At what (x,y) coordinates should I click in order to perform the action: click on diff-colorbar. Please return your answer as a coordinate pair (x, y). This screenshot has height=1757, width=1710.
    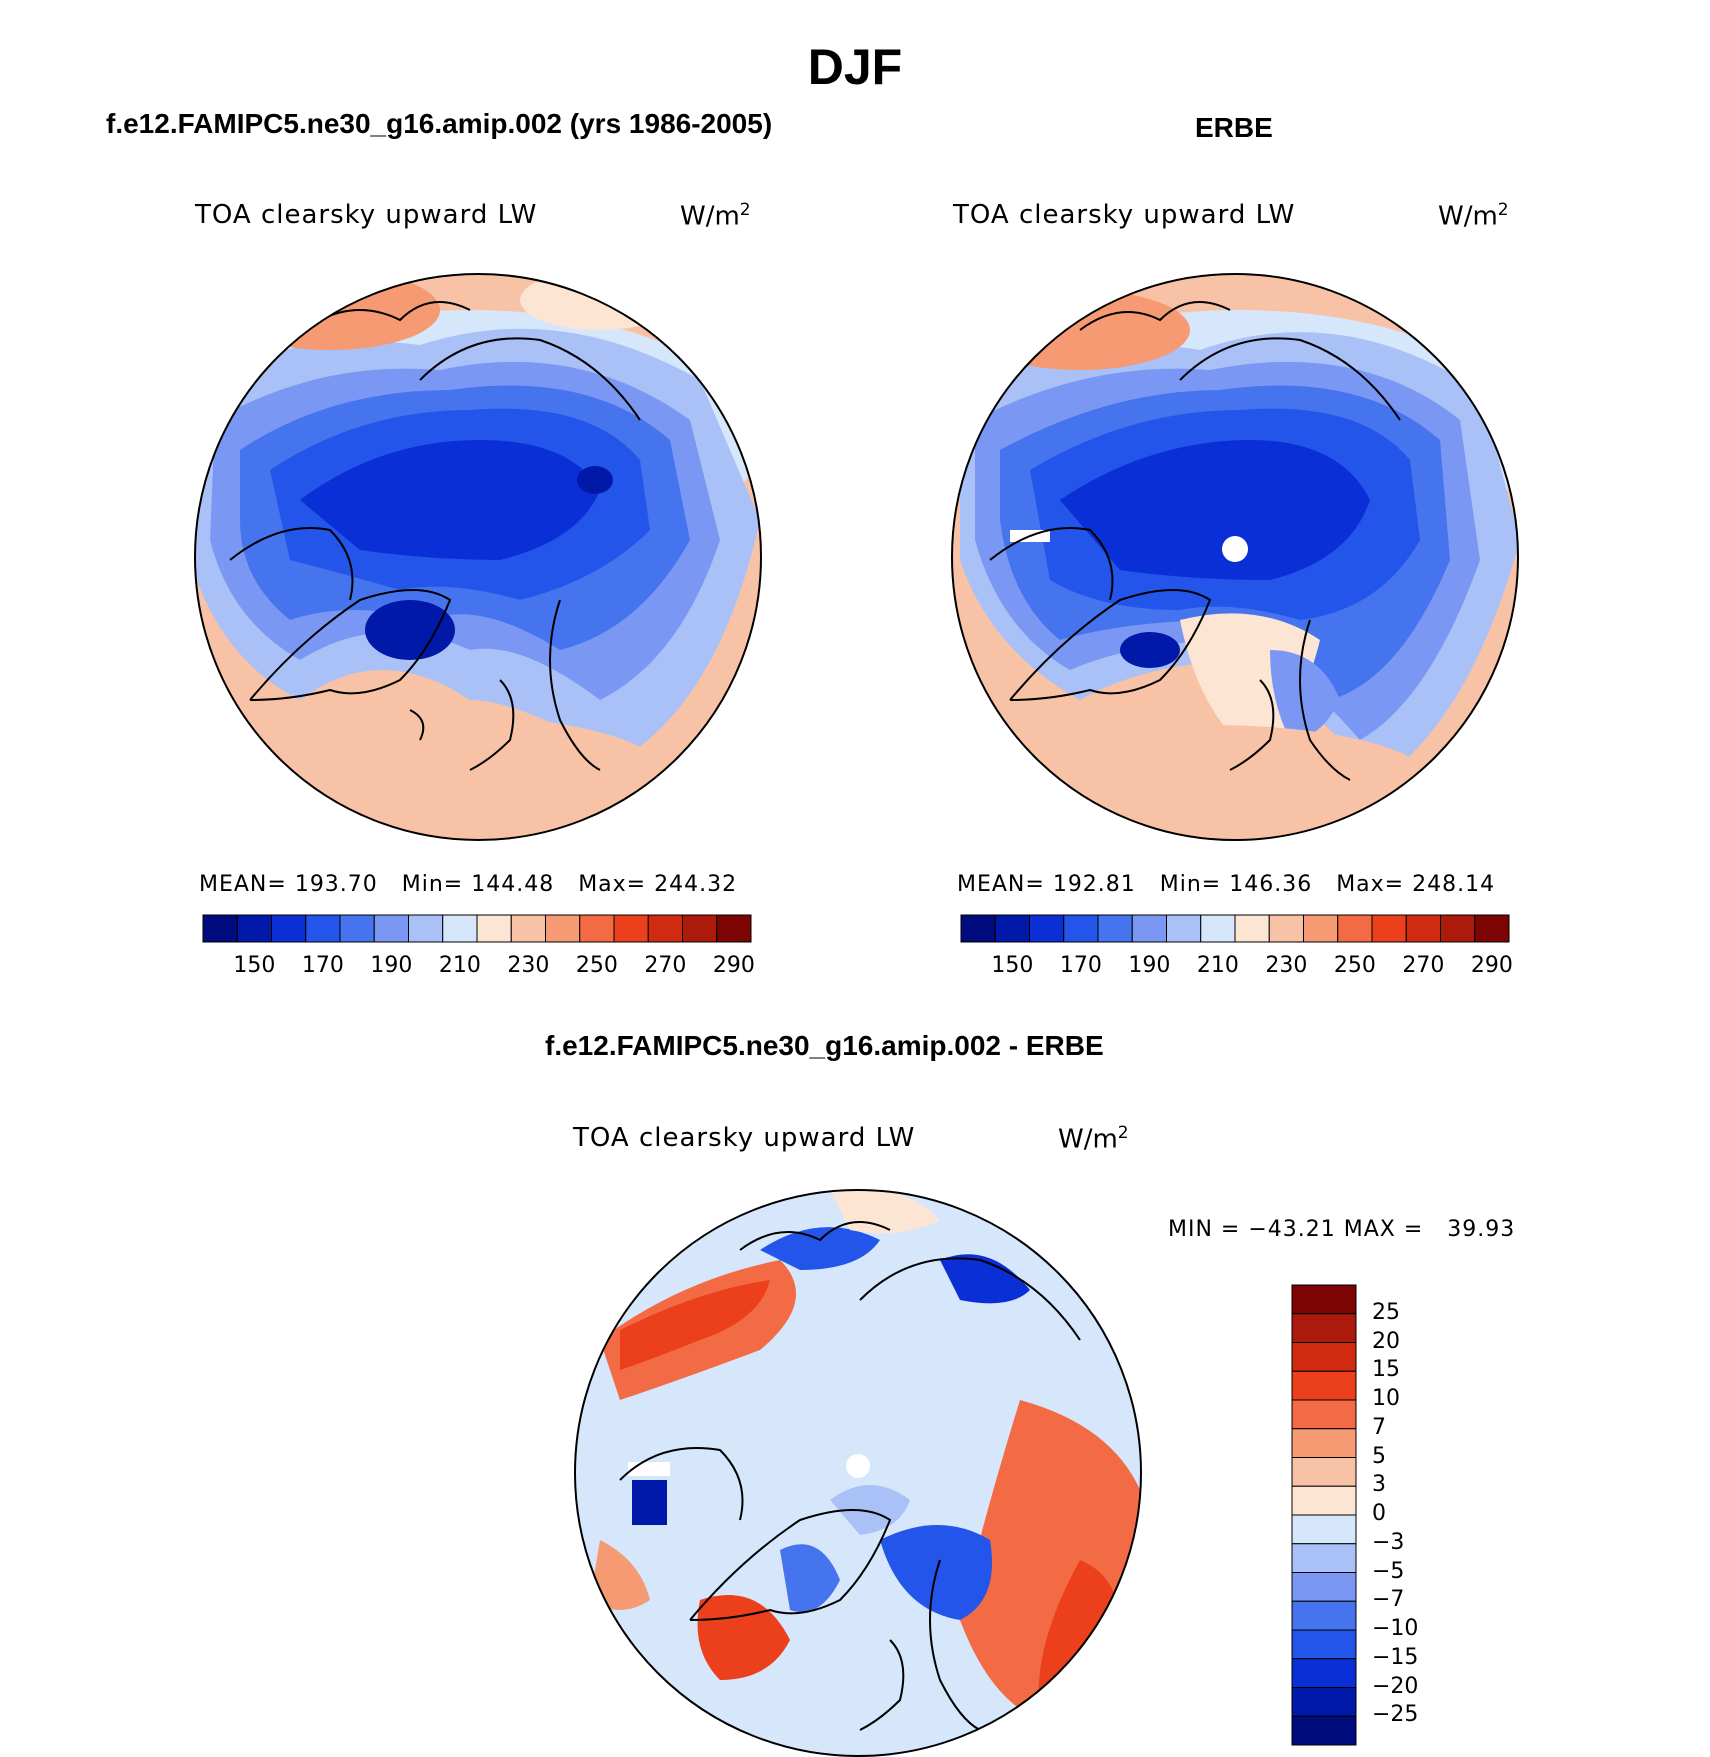
    Looking at the image, I should click on (1324, 1515).